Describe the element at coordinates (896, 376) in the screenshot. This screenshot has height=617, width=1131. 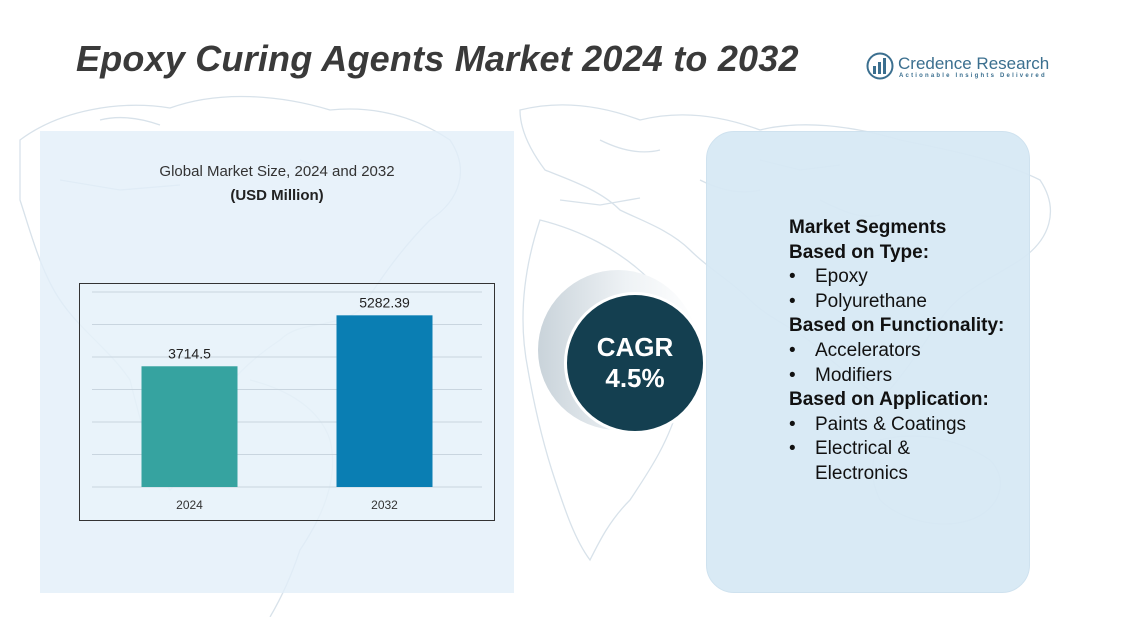
I see `segment-item: • Modifiers` at that location.